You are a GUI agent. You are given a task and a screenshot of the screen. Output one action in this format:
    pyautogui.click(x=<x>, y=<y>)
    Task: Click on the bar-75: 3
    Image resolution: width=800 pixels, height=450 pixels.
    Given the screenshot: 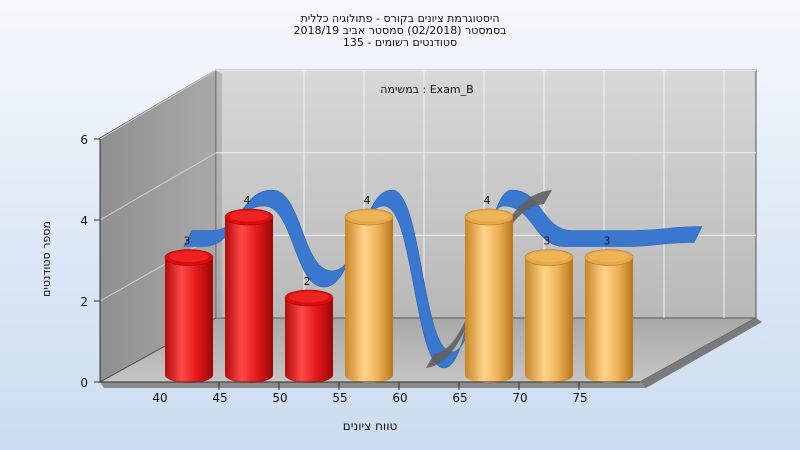 What is the action you would take?
    pyautogui.click(x=609, y=309)
    